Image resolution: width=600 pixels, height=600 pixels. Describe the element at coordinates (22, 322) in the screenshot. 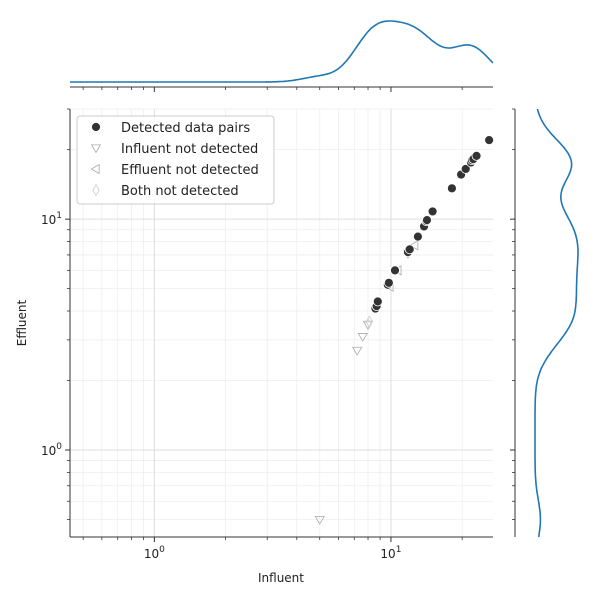

I see `y-axis-label: Effluent` at that location.